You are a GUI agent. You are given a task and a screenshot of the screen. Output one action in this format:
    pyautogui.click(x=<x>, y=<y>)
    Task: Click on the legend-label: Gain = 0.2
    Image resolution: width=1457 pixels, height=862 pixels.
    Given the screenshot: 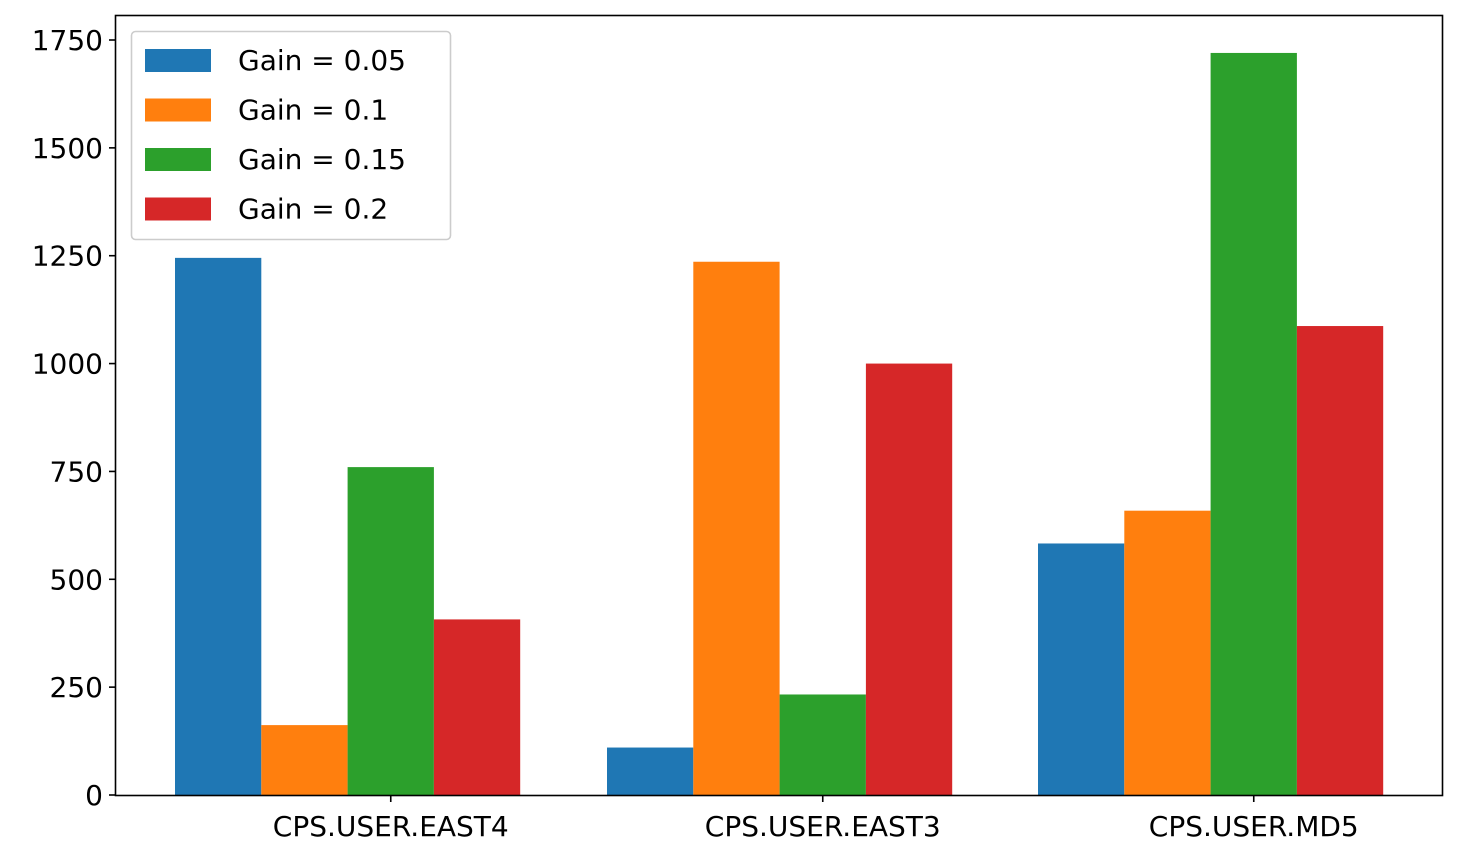 What is the action you would take?
    pyautogui.click(x=313, y=209)
    